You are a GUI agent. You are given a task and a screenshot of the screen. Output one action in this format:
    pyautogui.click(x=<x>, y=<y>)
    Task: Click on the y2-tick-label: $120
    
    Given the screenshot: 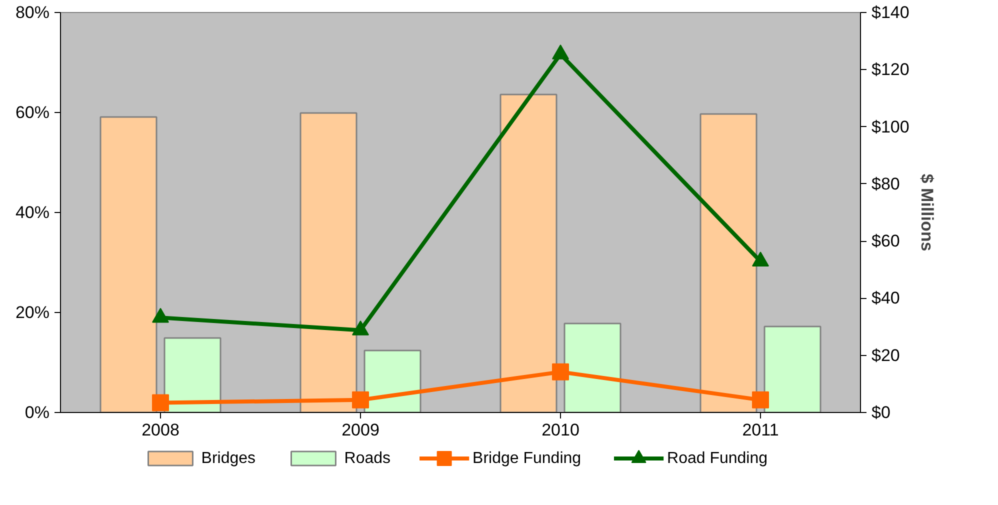 What is the action you would take?
    pyautogui.click(x=891, y=70)
    